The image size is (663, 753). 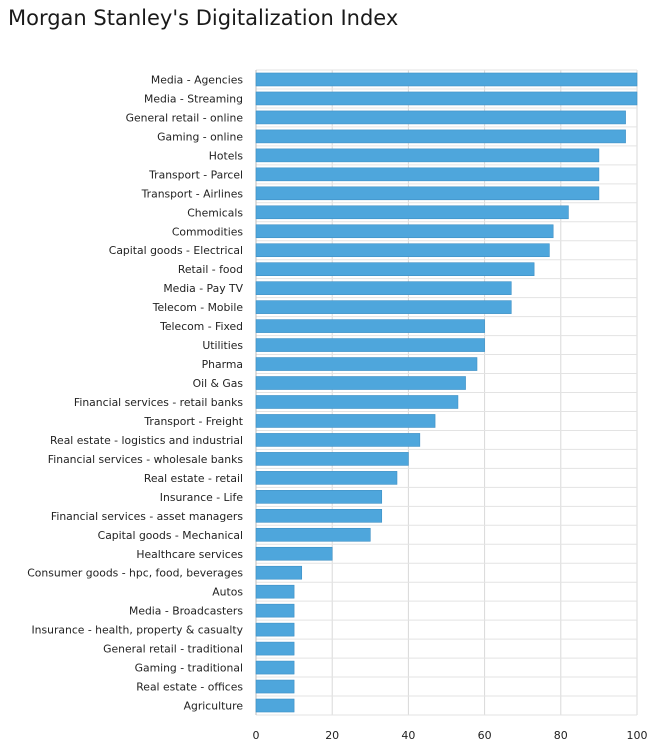 I want to click on x-tick-label-0: 0, so click(x=256, y=735).